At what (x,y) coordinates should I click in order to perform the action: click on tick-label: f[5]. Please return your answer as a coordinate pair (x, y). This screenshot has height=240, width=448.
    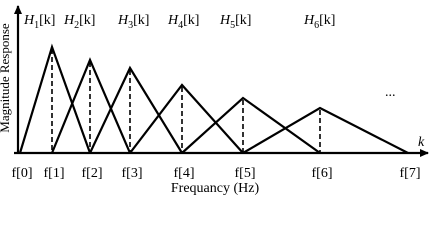
    Looking at the image, I should click on (245, 173).